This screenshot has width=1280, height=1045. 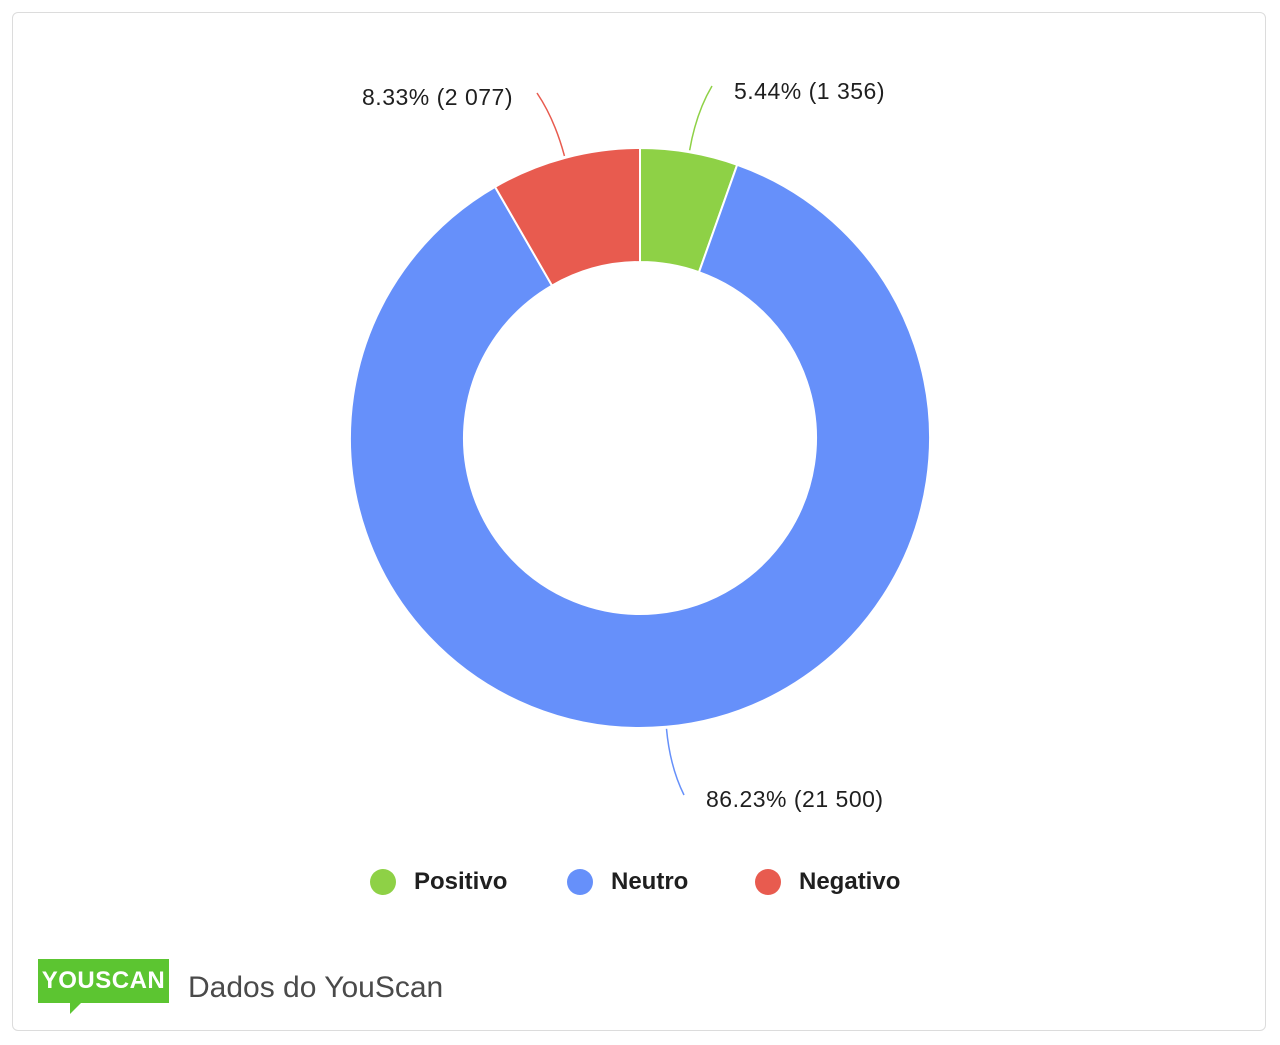 I want to click on leader-line-neutro, so click(x=675, y=762).